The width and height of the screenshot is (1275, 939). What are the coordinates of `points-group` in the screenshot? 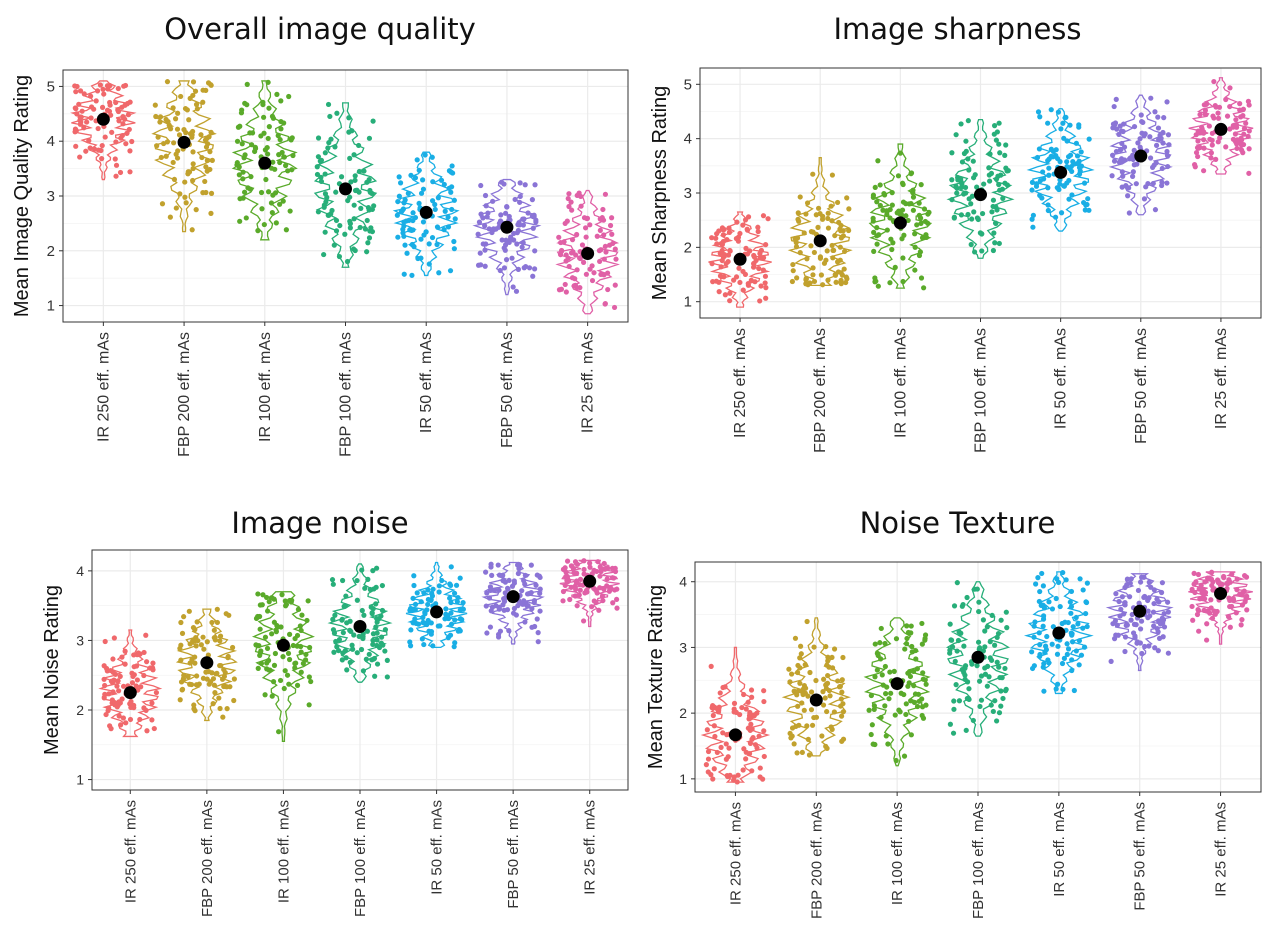 It's located at (1059, 631).